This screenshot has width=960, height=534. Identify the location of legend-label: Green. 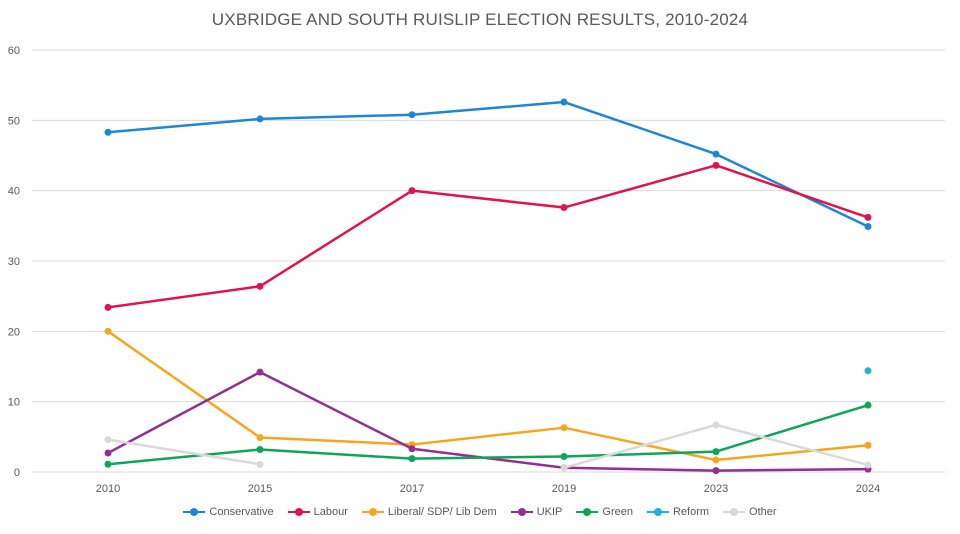
(617, 512).